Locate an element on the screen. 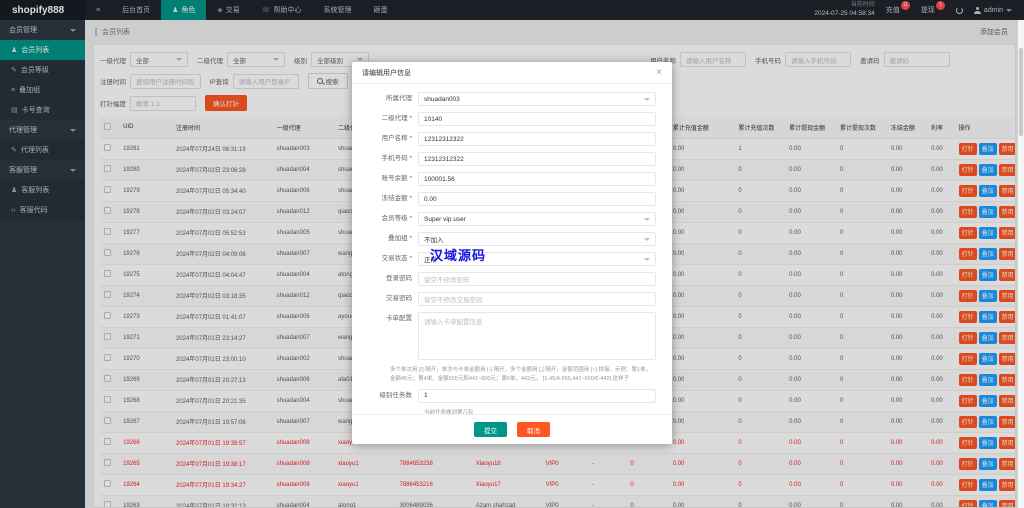 The height and width of the screenshot is (508, 1024). sidebar-group-客服管理: 客服管理 is located at coordinates (42, 170).